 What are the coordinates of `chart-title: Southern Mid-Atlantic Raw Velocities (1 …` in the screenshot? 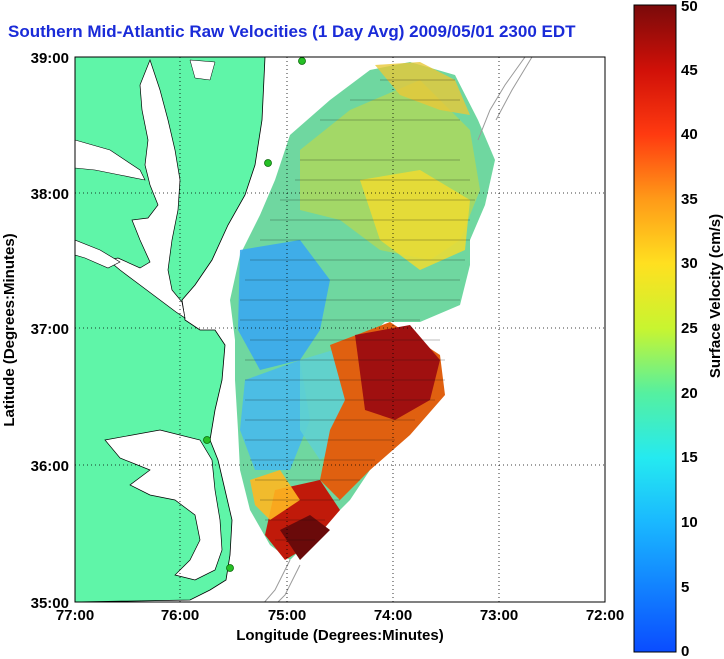 It's located at (292, 31).